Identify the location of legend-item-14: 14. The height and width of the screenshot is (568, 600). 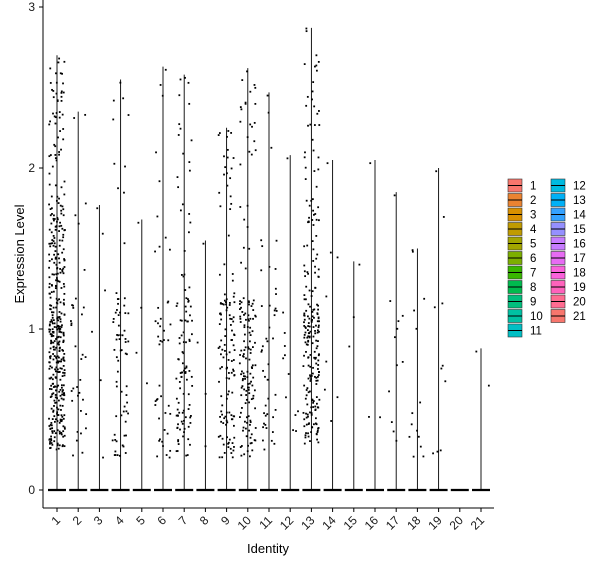
(568, 214).